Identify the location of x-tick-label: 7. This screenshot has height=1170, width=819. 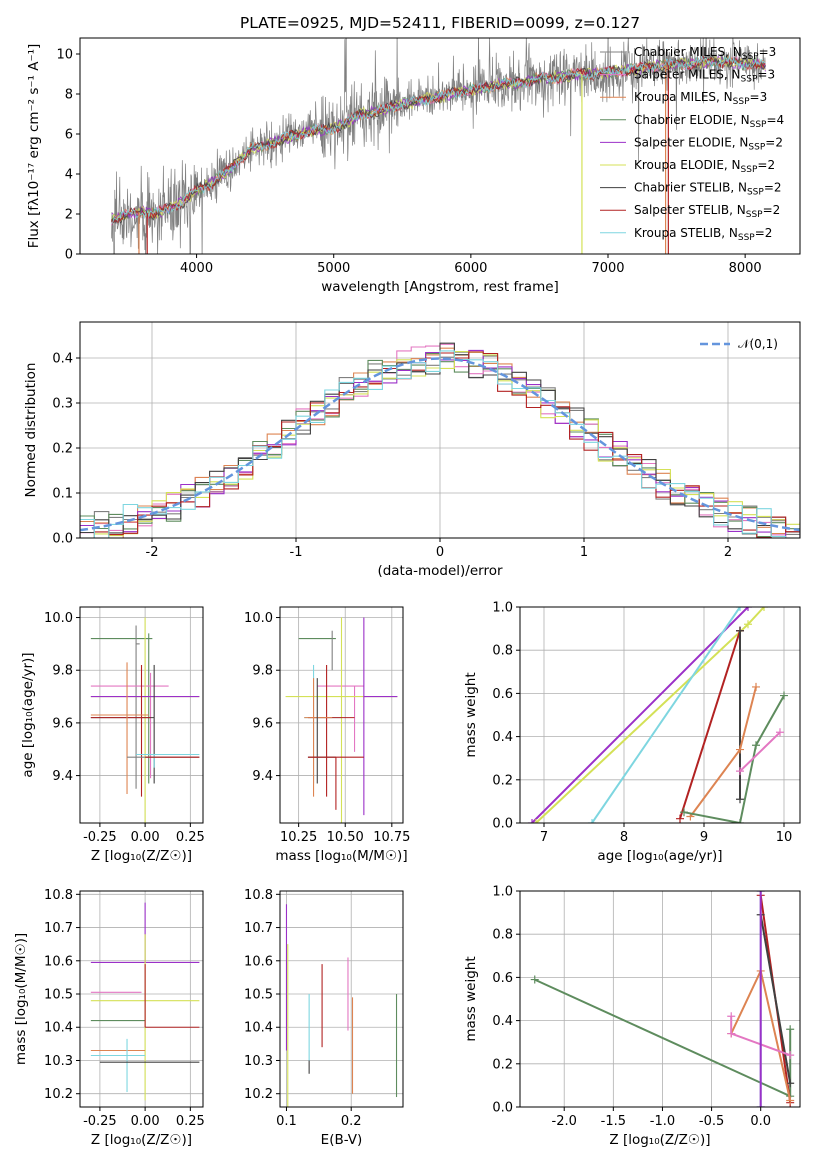
(544, 837).